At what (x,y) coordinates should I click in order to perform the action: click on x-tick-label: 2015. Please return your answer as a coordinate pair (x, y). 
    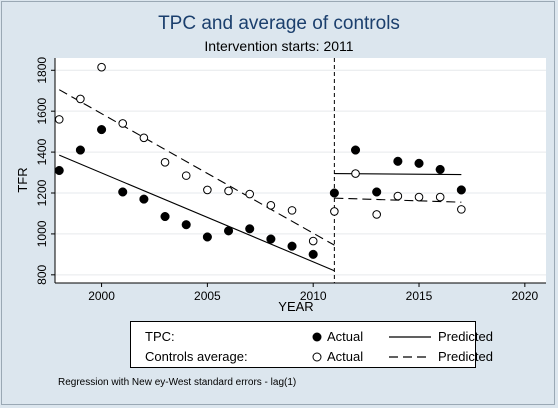
    Looking at the image, I should click on (419, 296).